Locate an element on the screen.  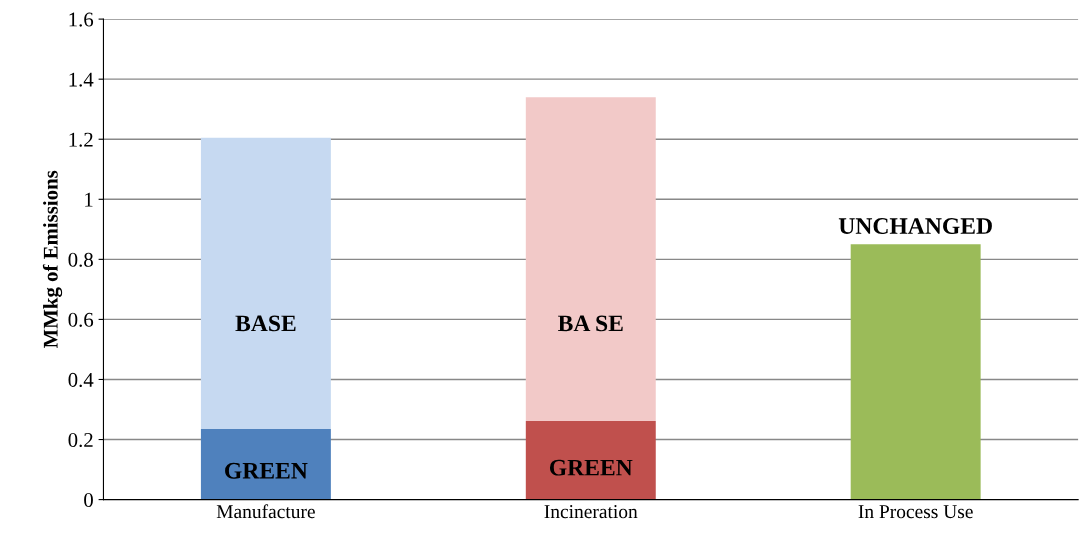
x-tick-label: In Process Use is located at coordinates (915, 512).